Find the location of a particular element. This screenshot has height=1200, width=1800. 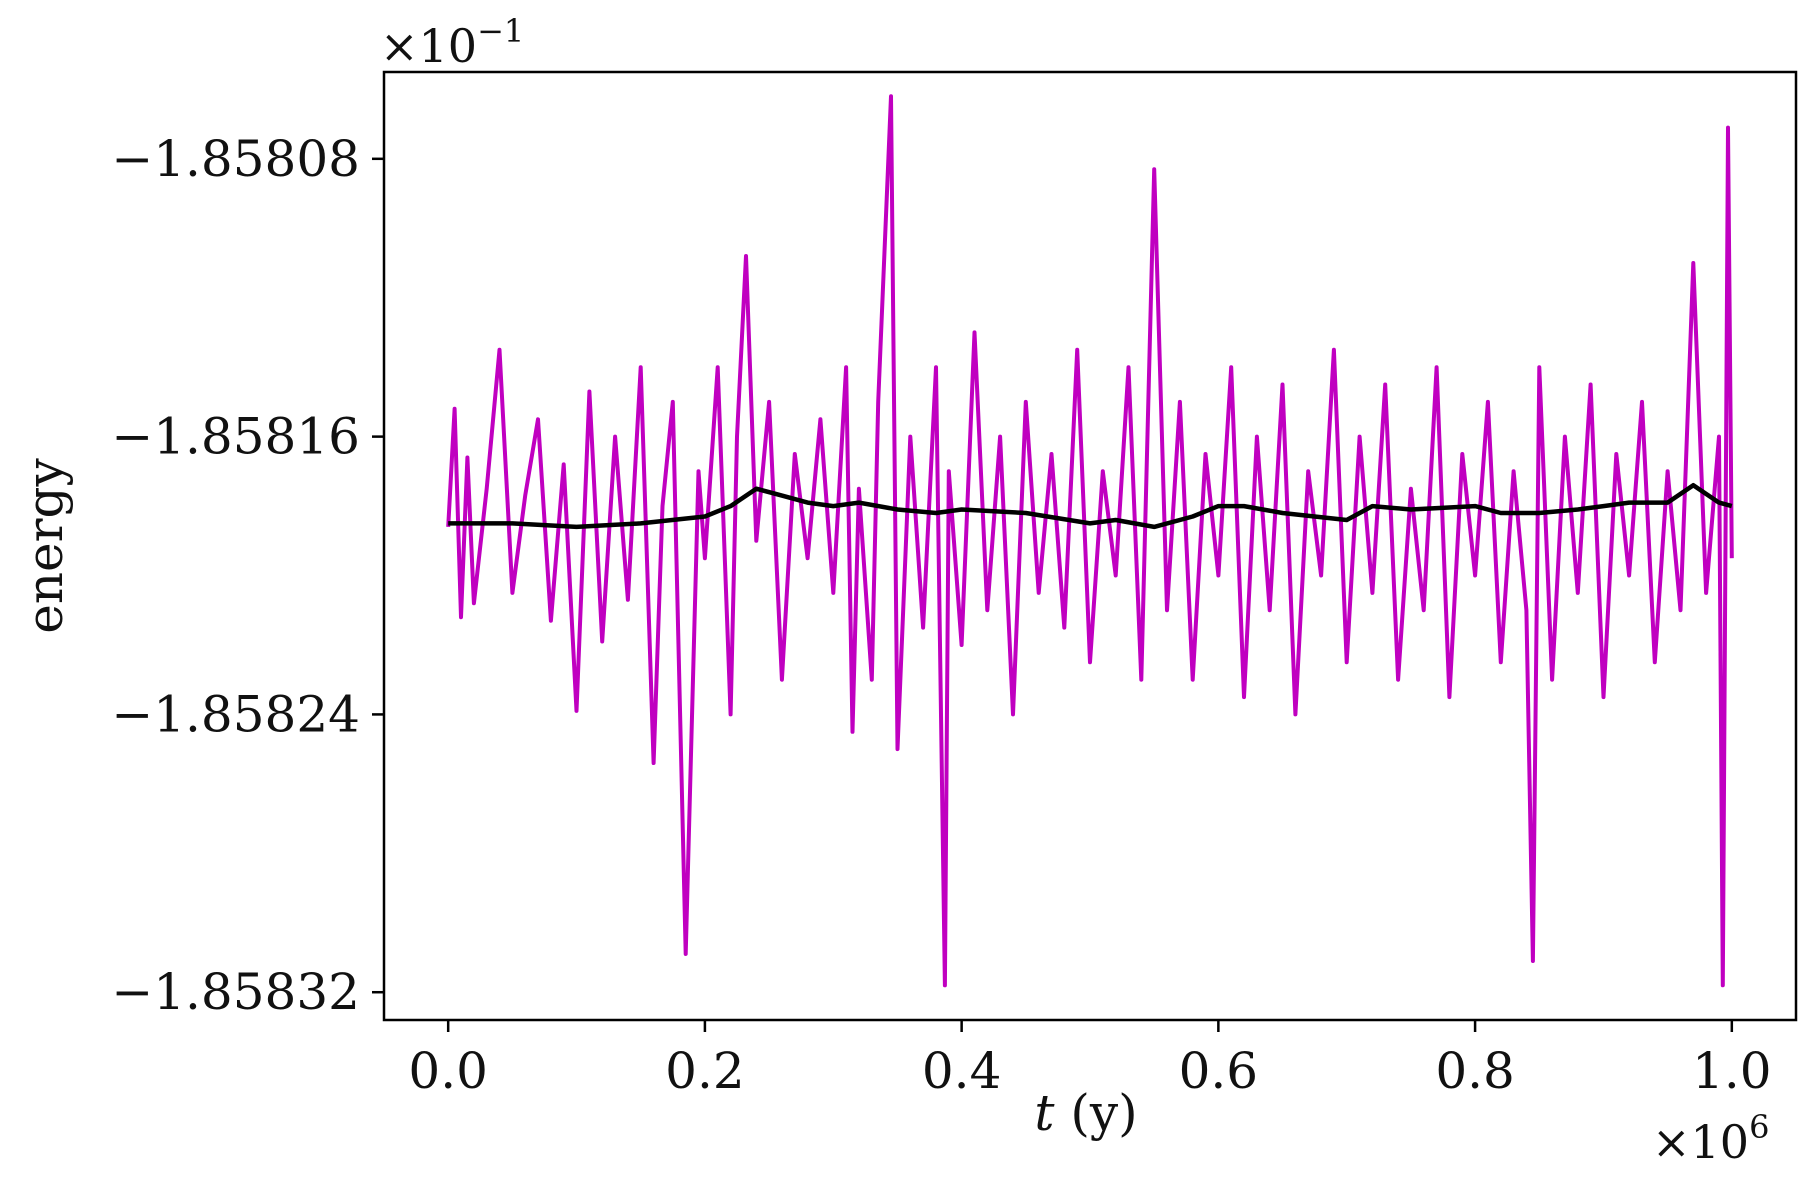

y-axis-label: energy is located at coordinates (45, 545).